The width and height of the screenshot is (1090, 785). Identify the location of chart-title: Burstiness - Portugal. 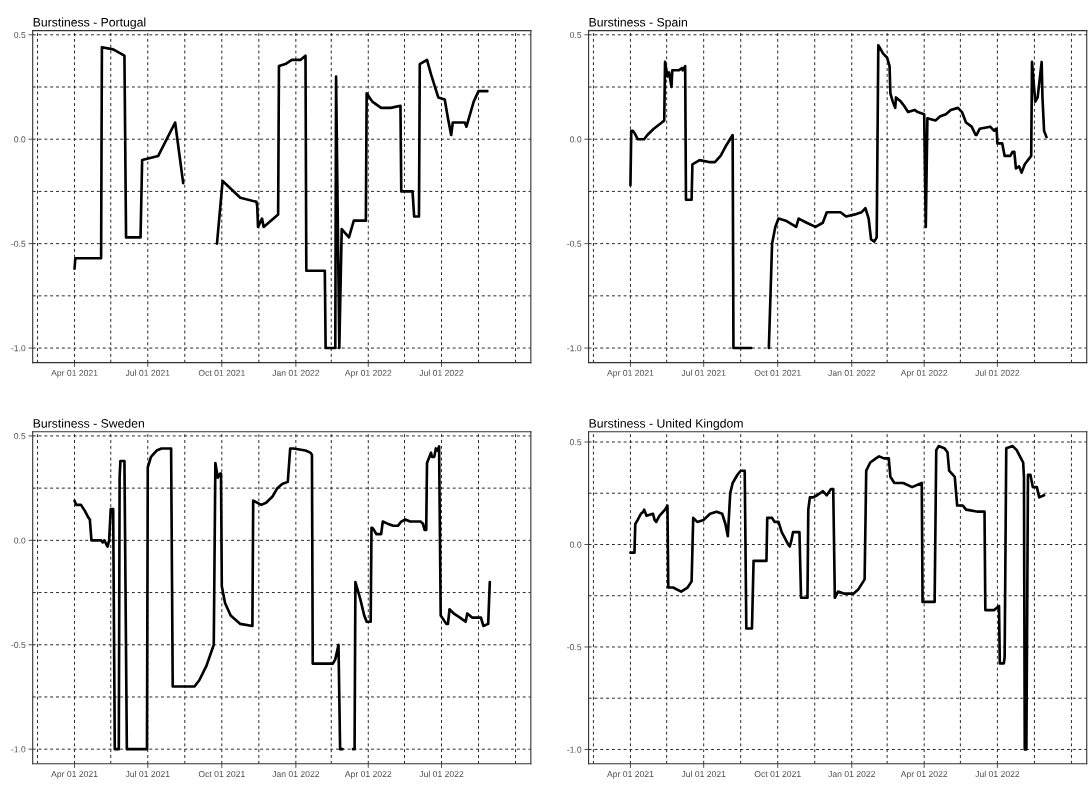
(89, 23).